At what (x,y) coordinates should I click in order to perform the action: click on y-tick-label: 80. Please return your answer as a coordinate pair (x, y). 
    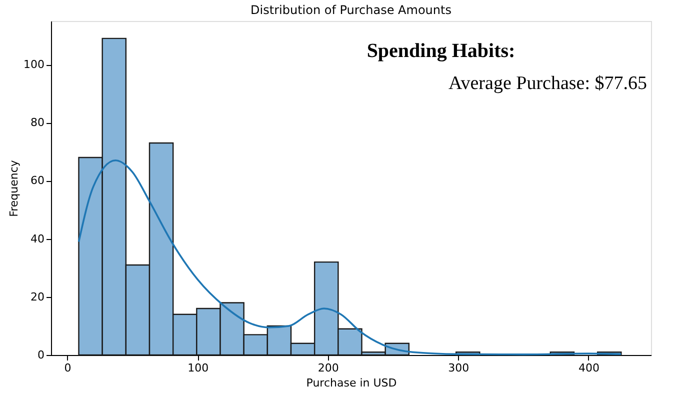
    Looking at the image, I should click on (37, 123).